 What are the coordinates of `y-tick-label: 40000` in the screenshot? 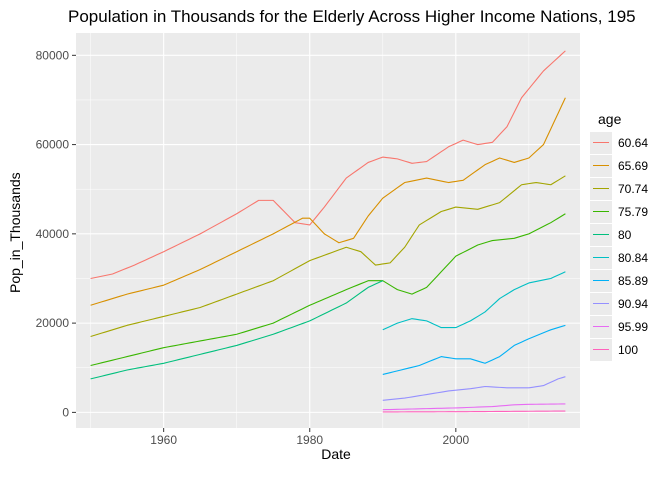 It's located at (53, 234).